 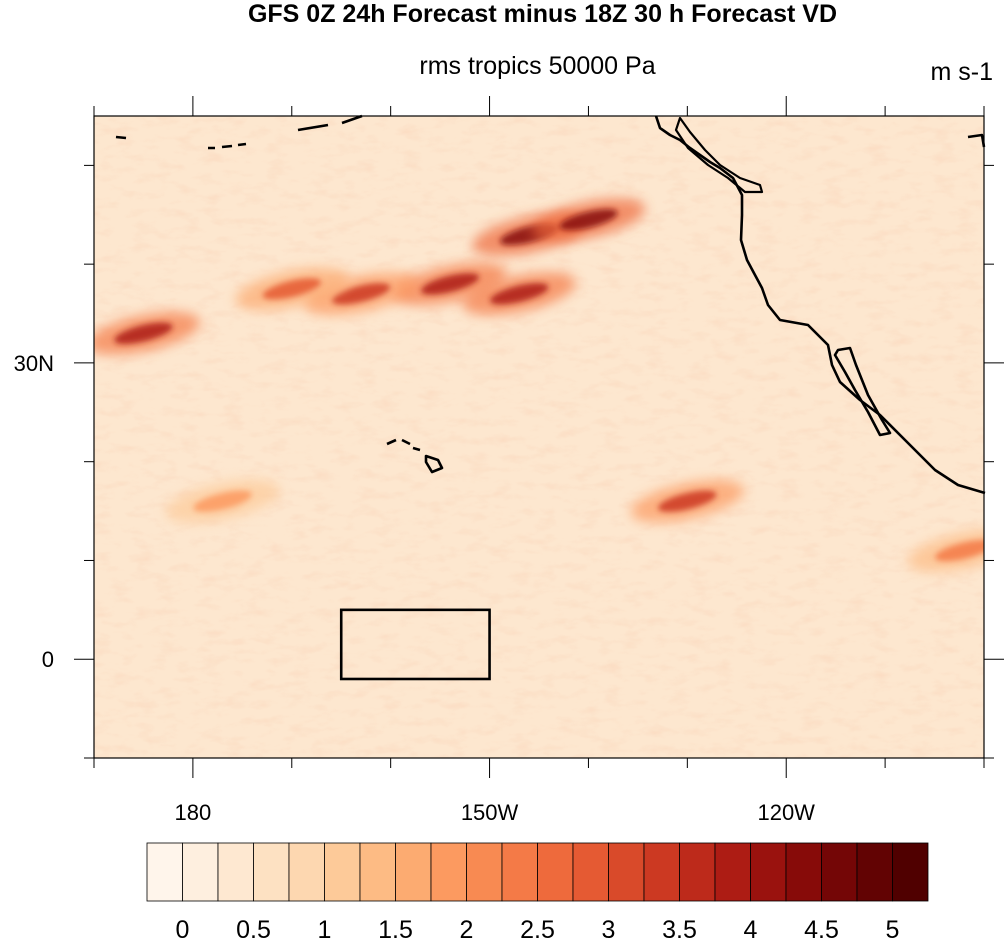 What do you see at coordinates (325, 930) in the screenshot?
I see `colorbar-label: 1` at bounding box center [325, 930].